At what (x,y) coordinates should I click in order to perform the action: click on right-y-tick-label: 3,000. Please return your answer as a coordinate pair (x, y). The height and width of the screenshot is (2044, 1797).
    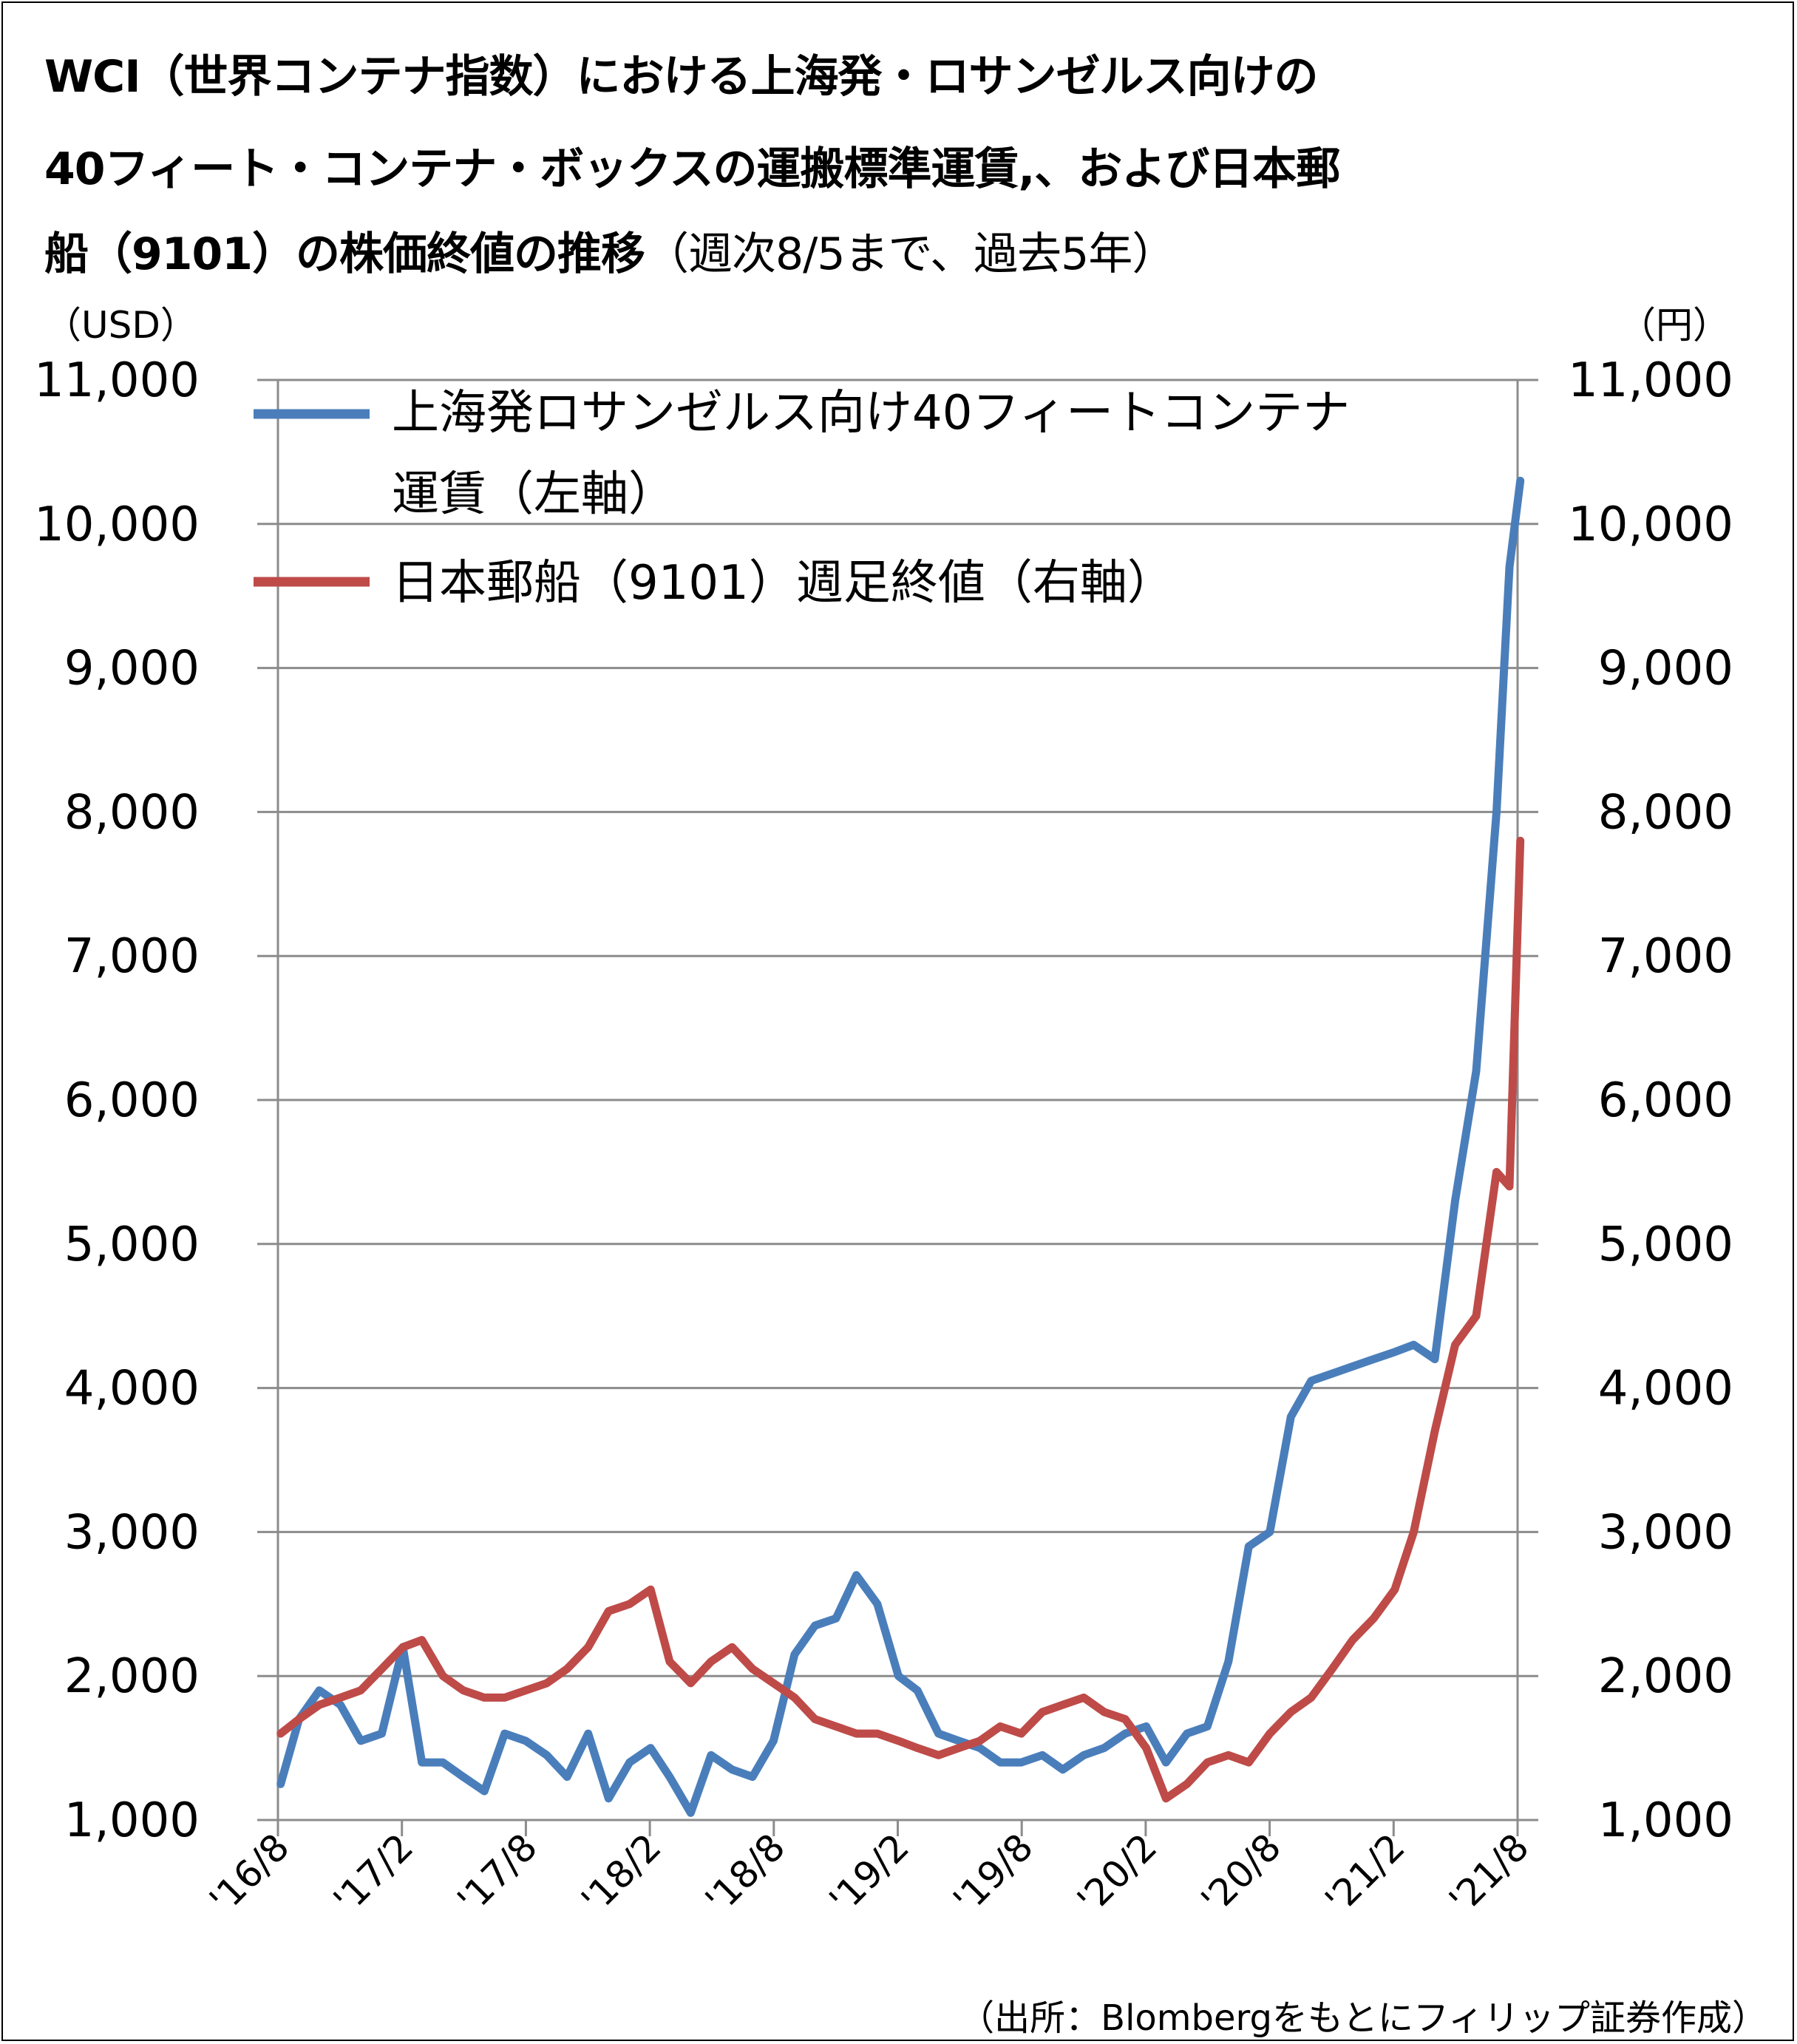
    Looking at the image, I should click on (1665, 1532).